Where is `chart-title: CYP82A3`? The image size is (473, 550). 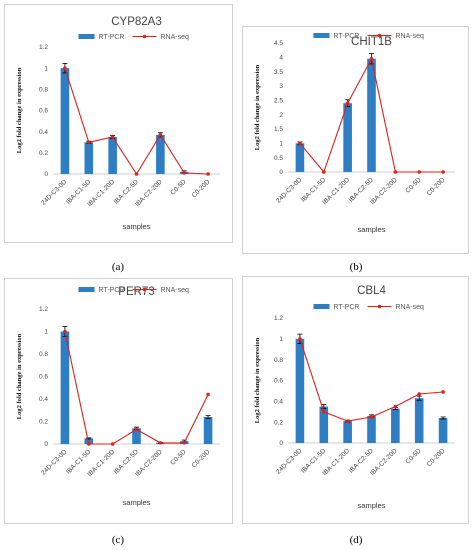
chart-title: CYP82A3 is located at coordinates (136, 22).